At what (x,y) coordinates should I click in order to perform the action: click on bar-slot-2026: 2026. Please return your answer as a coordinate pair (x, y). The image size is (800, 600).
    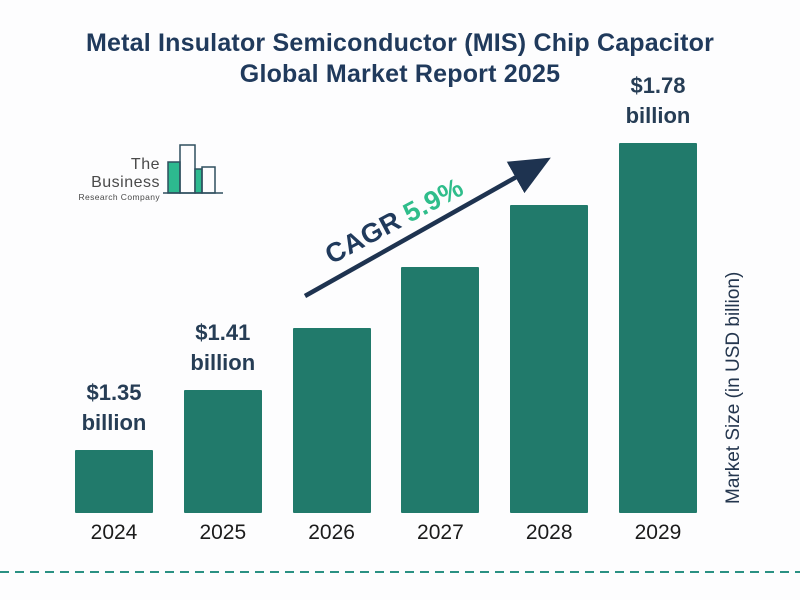
    Looking at the image, I should click on (331, 343).